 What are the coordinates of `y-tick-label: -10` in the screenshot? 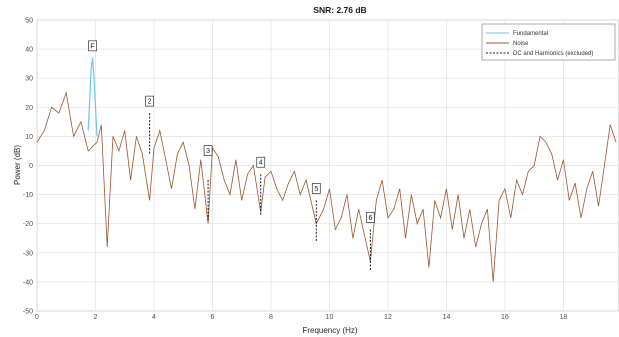 It's located at (28, 195).